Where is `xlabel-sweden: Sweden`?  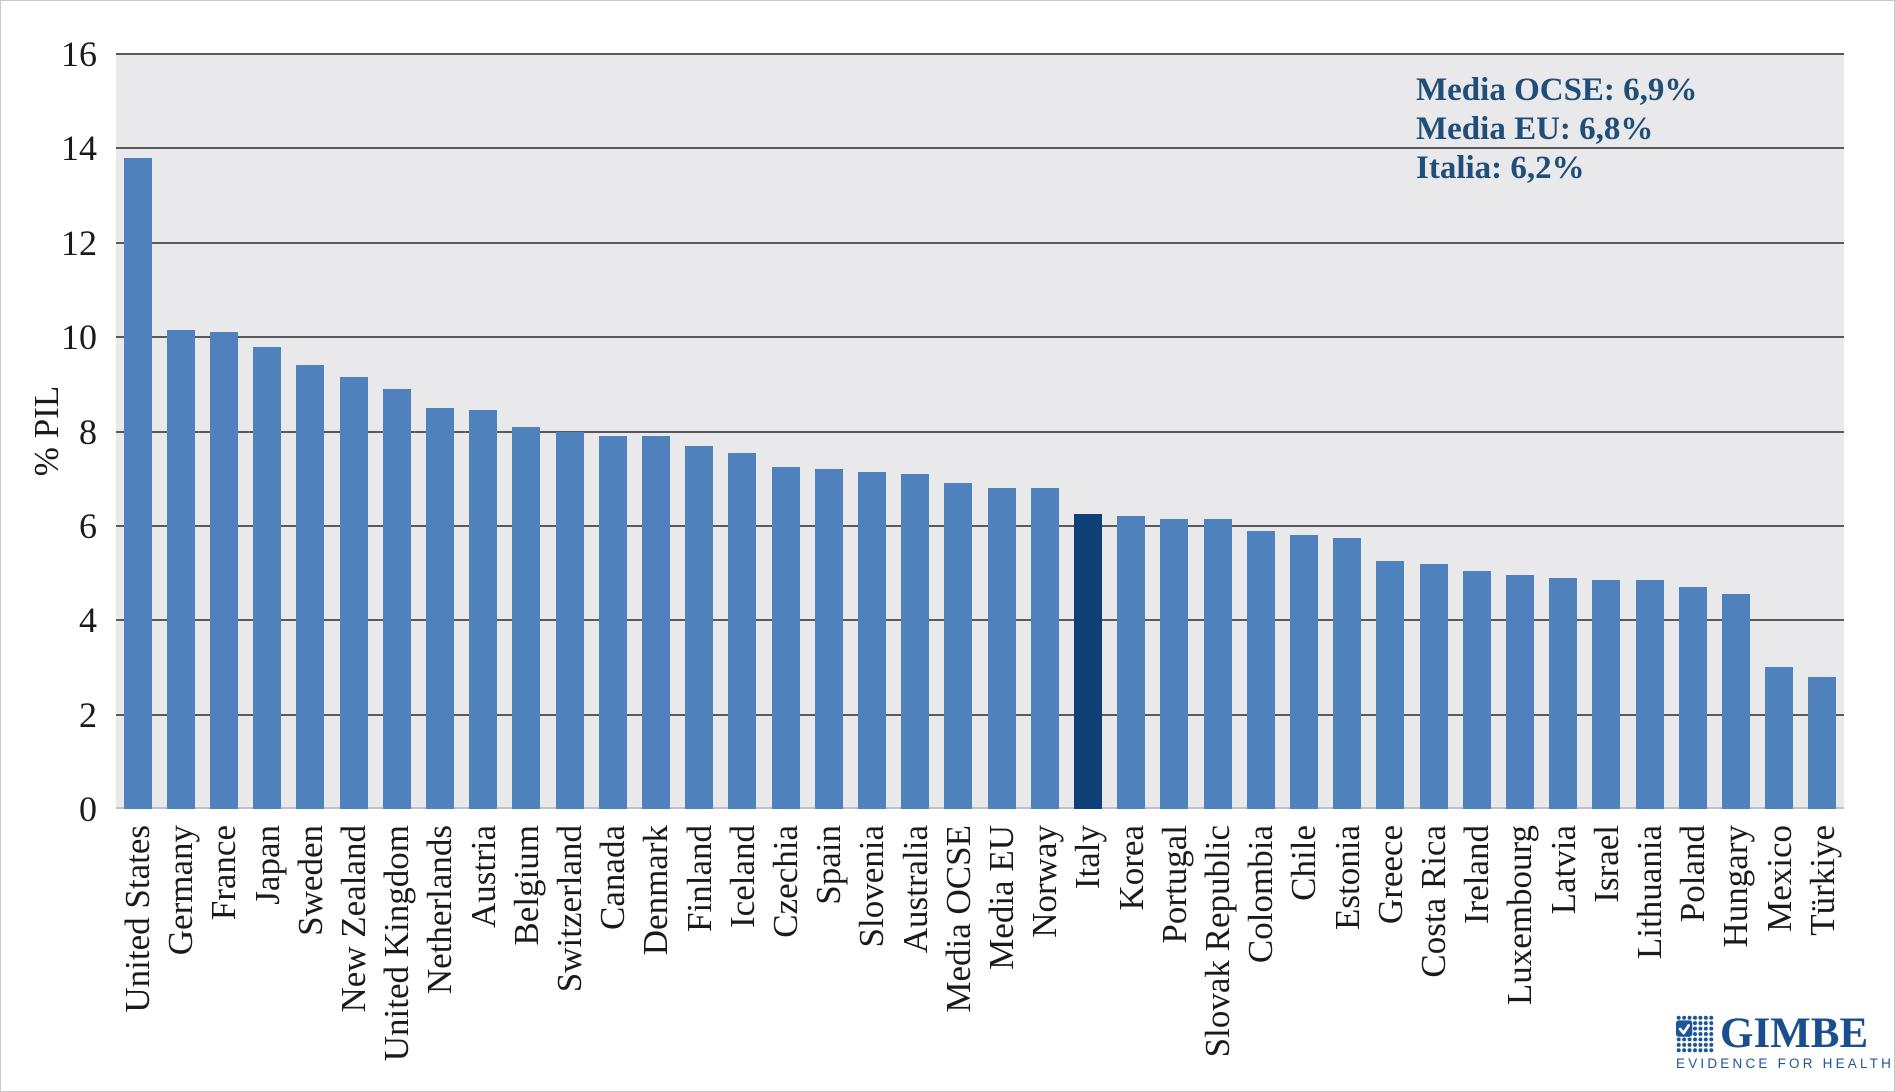
xlabel-sweden: Sweden is located at coordinates (310, 880).